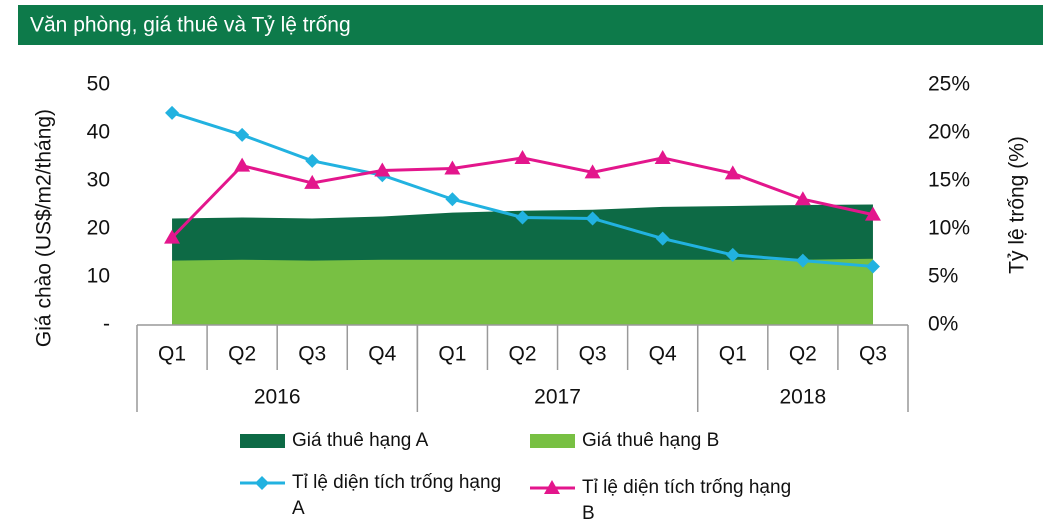 The height and width of the screenshot is (529, 1063). What do you see at coordinates (949, 84) in the screenshot?
I see `y2-tick-label: 25%` at bounding box center [949, 84].